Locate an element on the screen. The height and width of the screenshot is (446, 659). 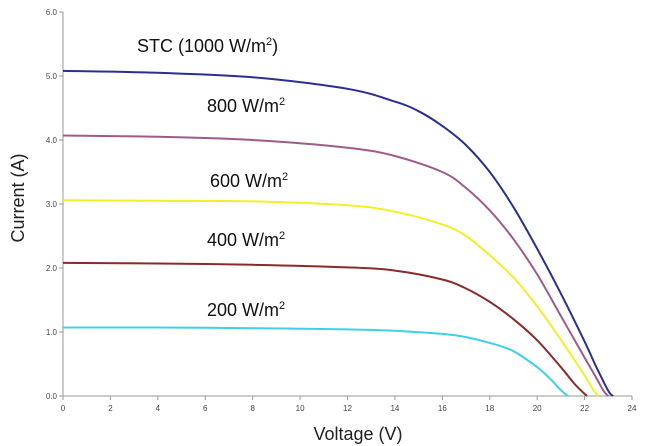
x-tick-label: 6 is located at coordinates (205, 408).